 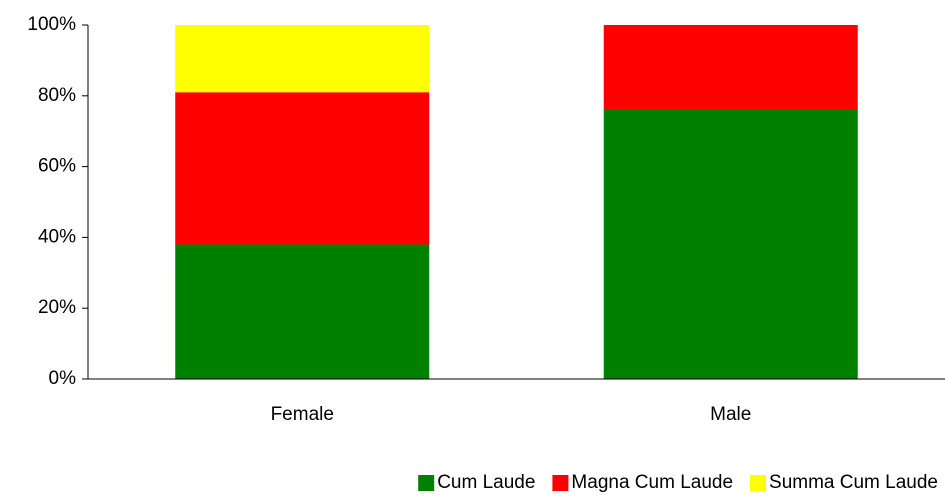 What do you see at coordinates (57, 236) in the screenshot?
I see `y-tick-label: 40%` at bounding box center [57, 236].